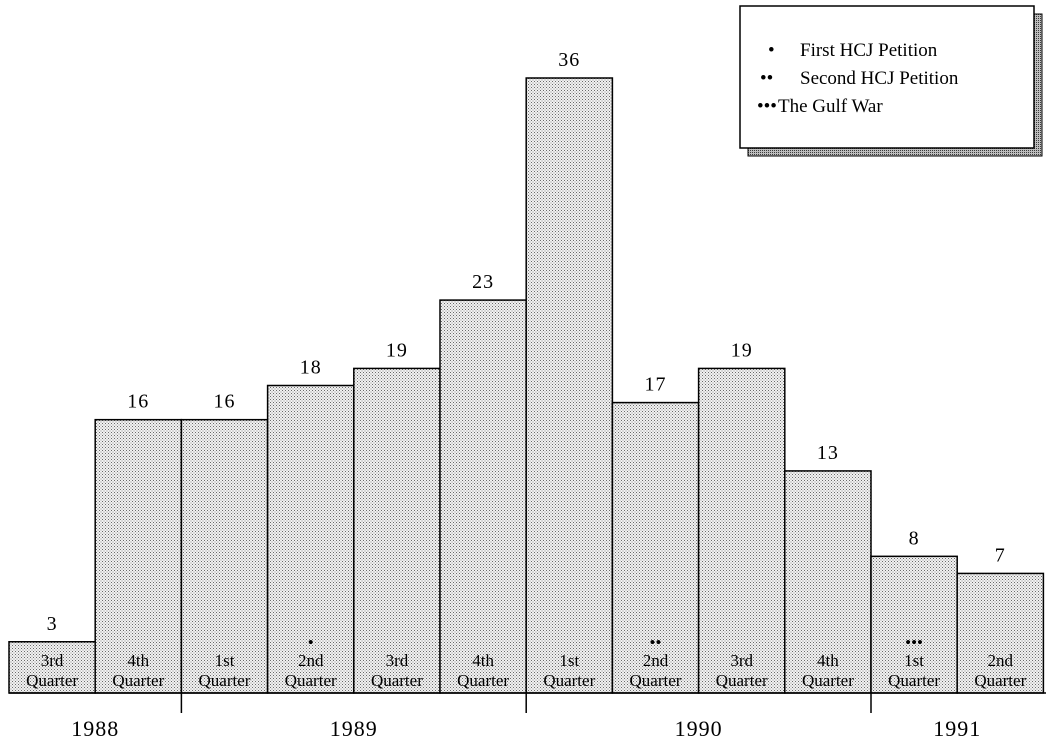 The width and height of the screenshot is (1046, 742). Describe the element at coordinates (828, 453) in the screenshot. I see `data-label: 13` at that location.